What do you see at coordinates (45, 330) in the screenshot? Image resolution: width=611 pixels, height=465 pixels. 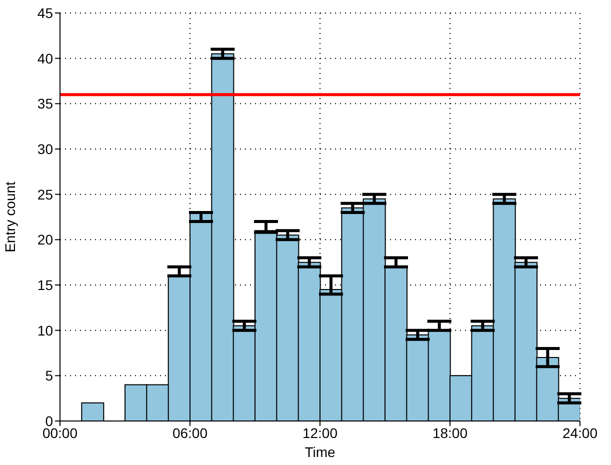 I see `y-tick-label: 10` at bounding box center [45, 330].